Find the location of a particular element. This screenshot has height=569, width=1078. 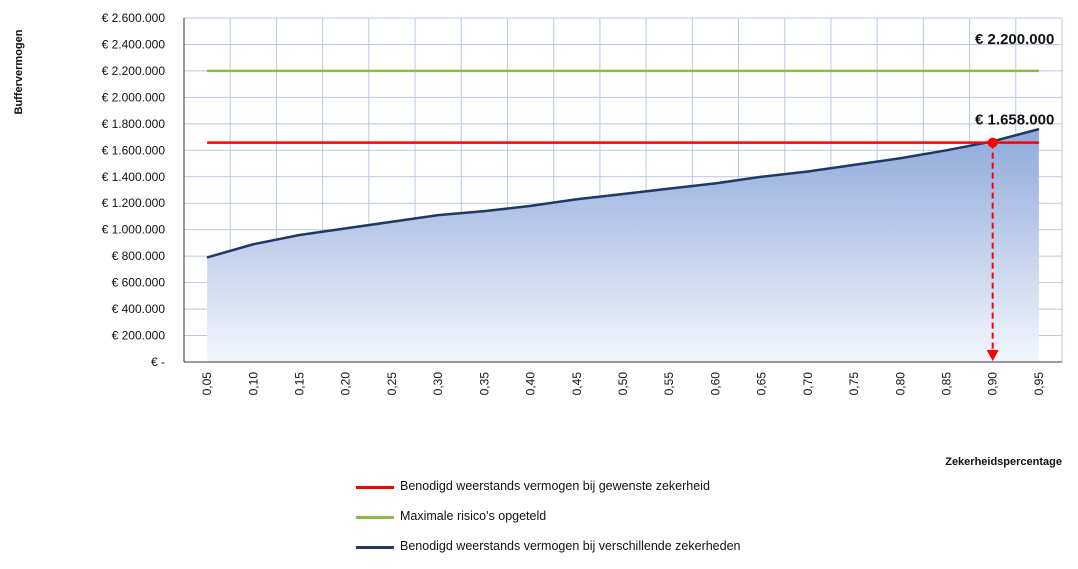

line-layer is located at coordinates (623, 106).